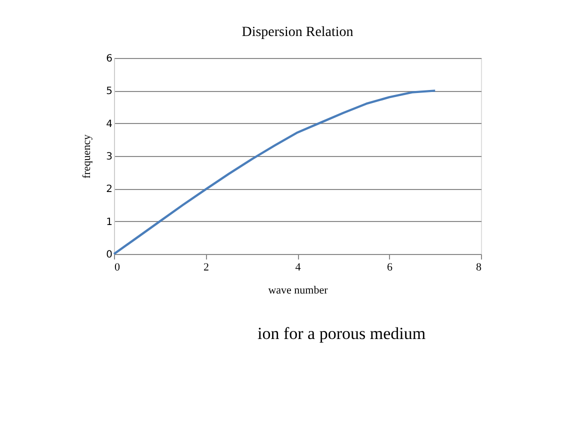 Image resolution: width=571 pixels, height=423 pixels. What do you see at coordinates (390, 268) in the screenshot?
I see `x-tick-label: 6` at bounding box center [390, 268].